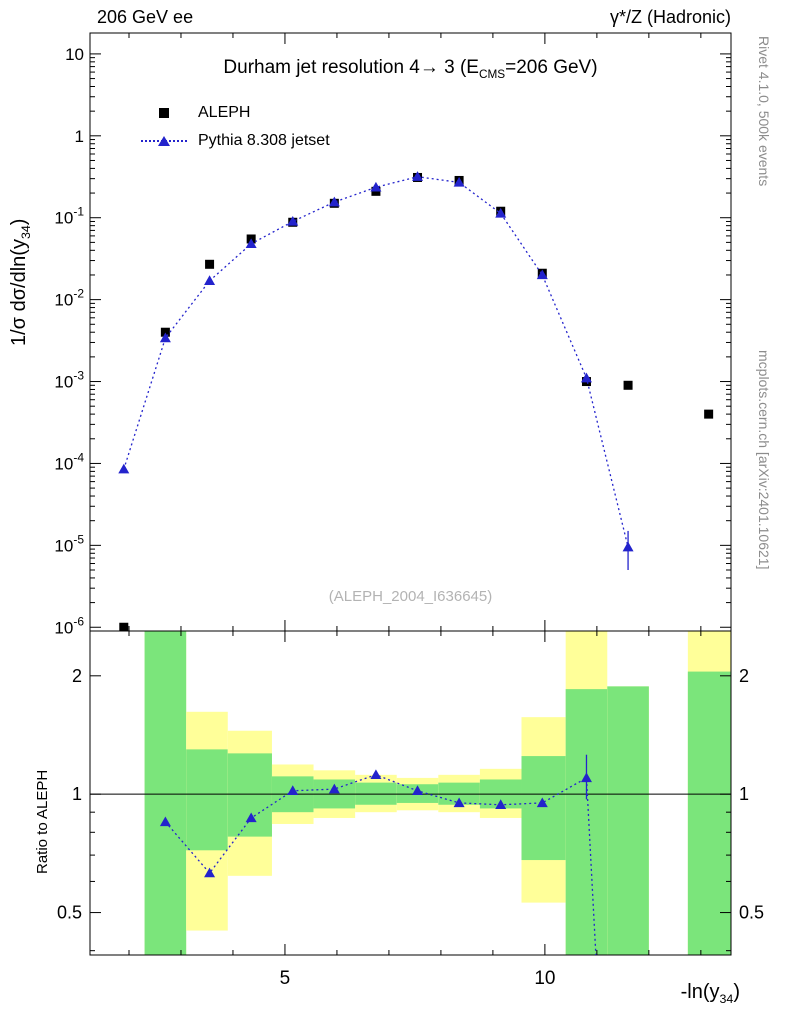 This screenshot has width=786, height=1024. I want to click on y-axis-title-subscript: 34, so click(26, 232).